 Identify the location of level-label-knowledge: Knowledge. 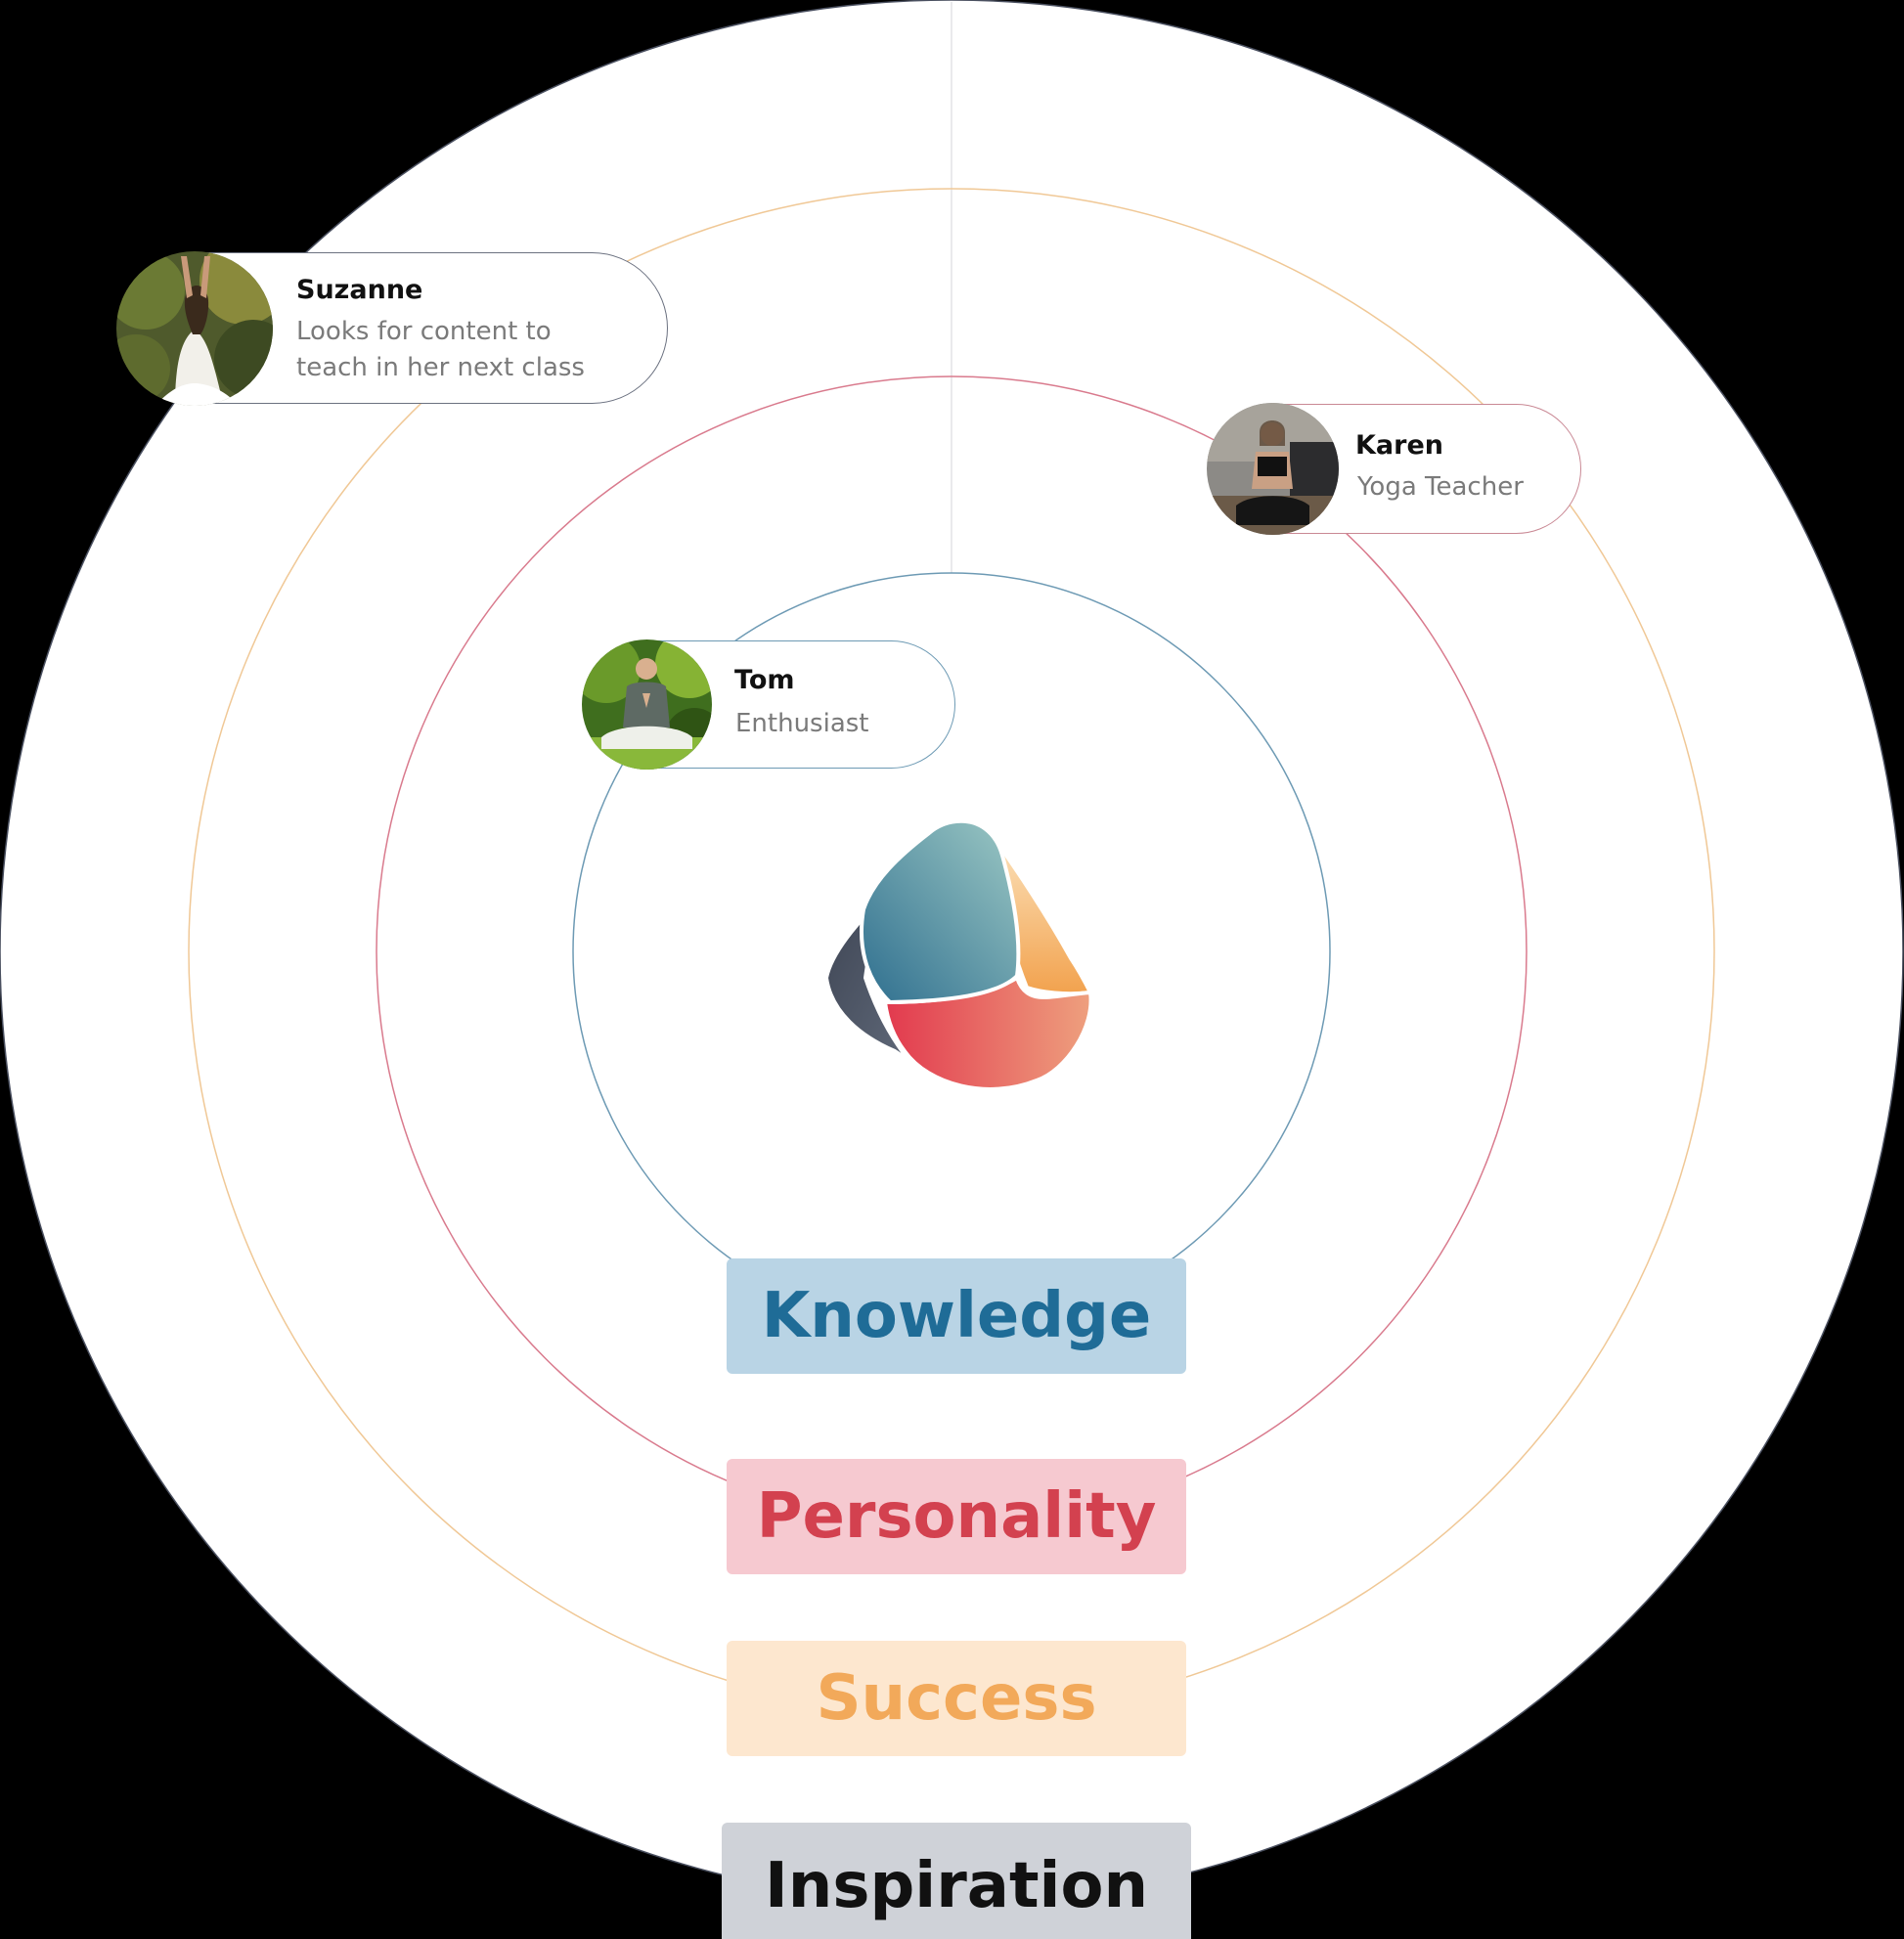
(956, 1316).